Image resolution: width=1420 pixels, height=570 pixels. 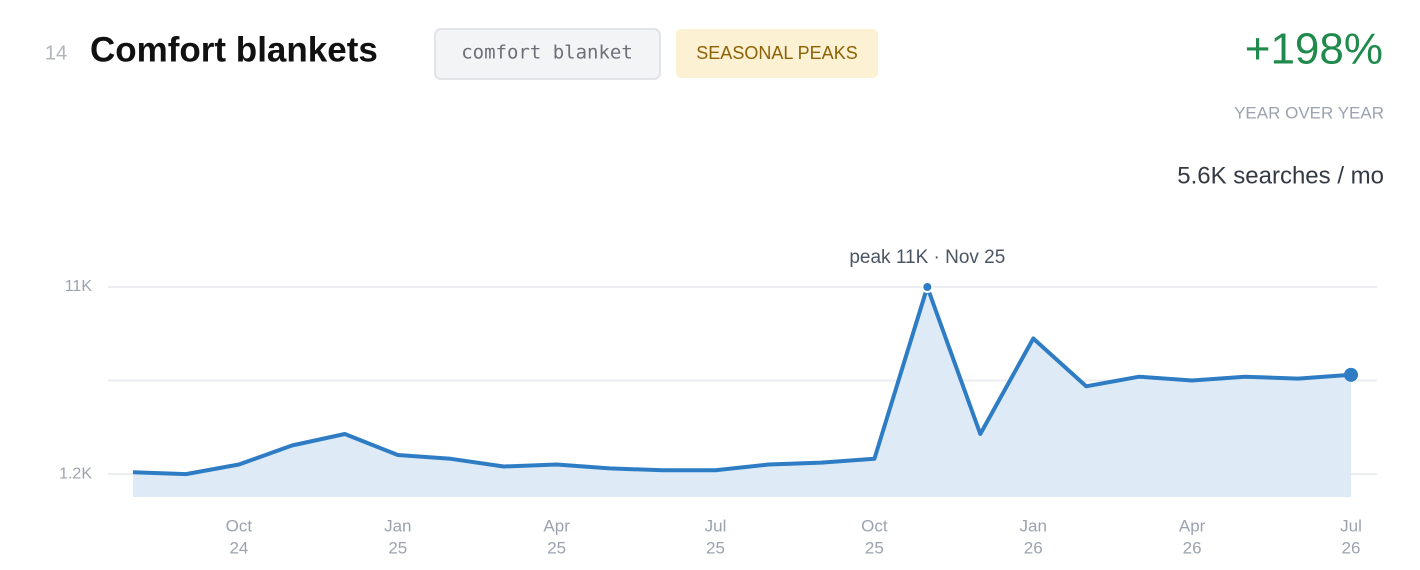 I want to click on y-tick-label: 1.2K, so click(x=75, y=473).